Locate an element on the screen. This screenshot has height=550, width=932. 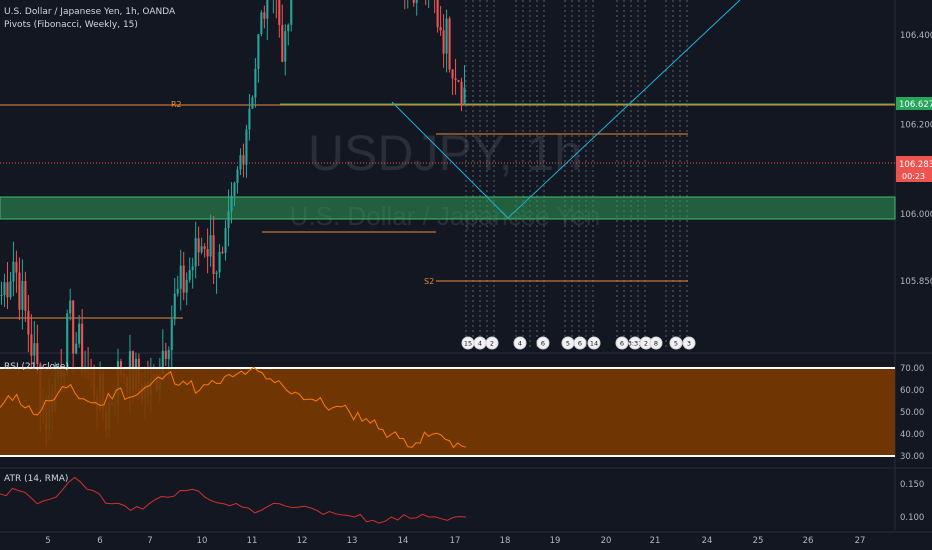
event-badge: 3:31 is located at coordinates (635, 343).